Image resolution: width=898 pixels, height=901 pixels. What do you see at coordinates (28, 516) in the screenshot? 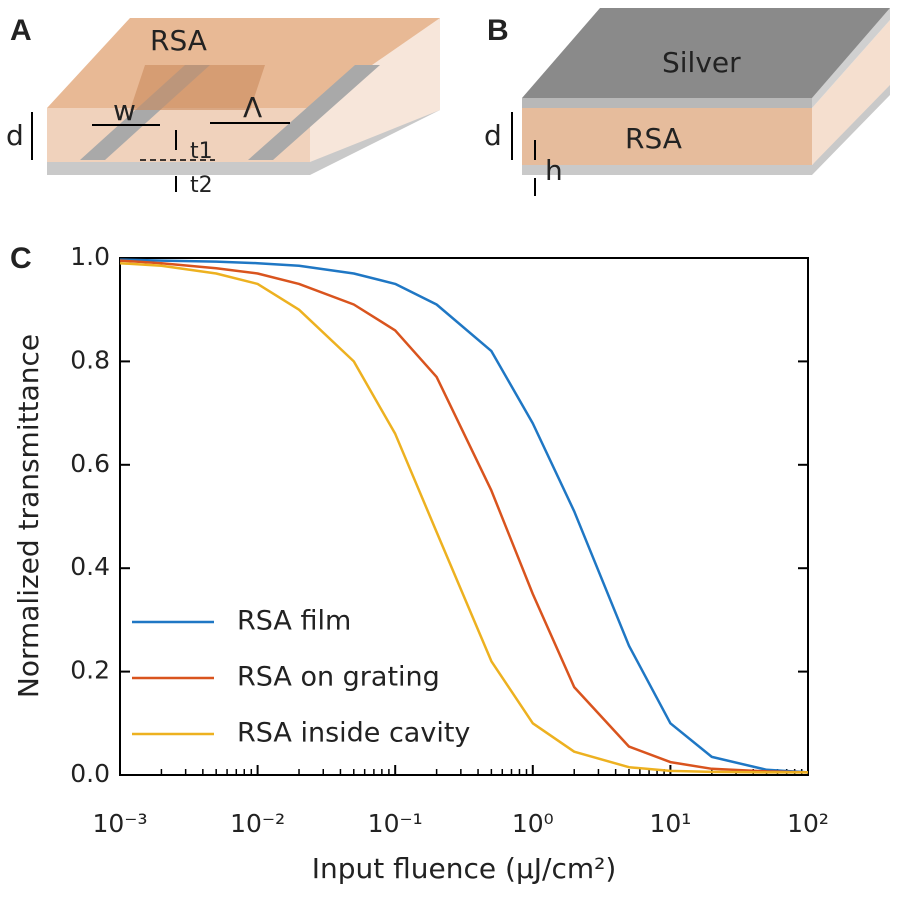
I see `y-axis-title: Normalized transmittance` at bounding box center [28, 516].